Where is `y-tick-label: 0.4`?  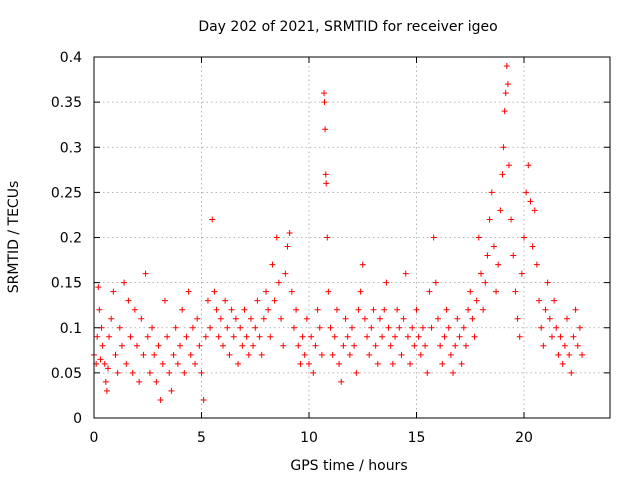 y-tick-label: 0.4 is located at coordinates (71, 58).